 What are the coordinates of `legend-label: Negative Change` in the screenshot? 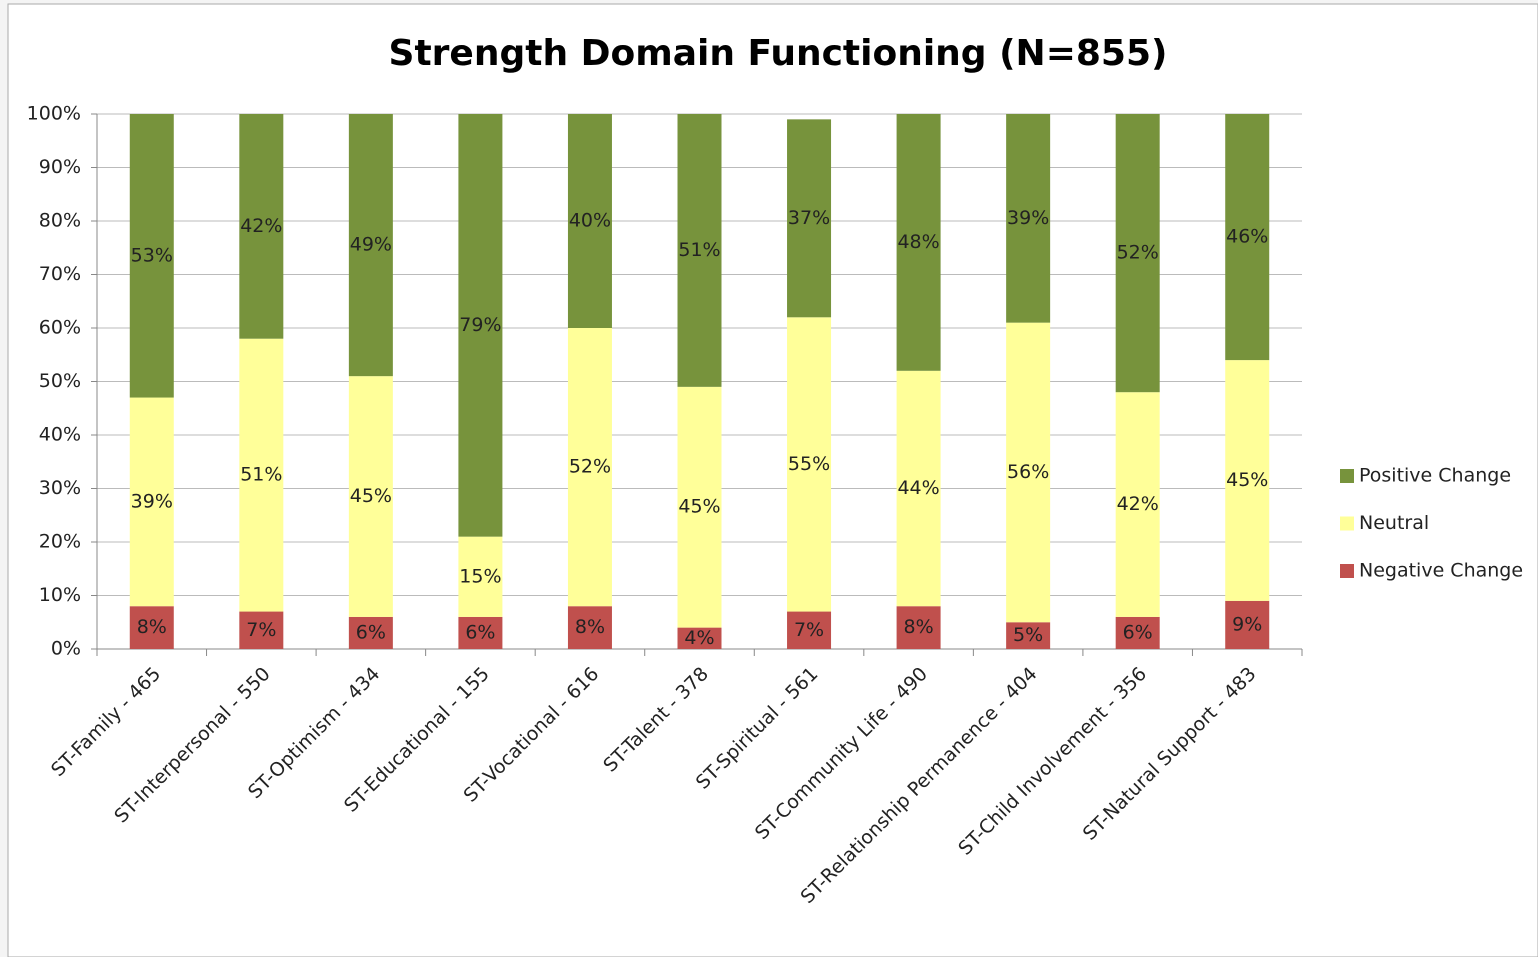 It's located at (1441, 571).